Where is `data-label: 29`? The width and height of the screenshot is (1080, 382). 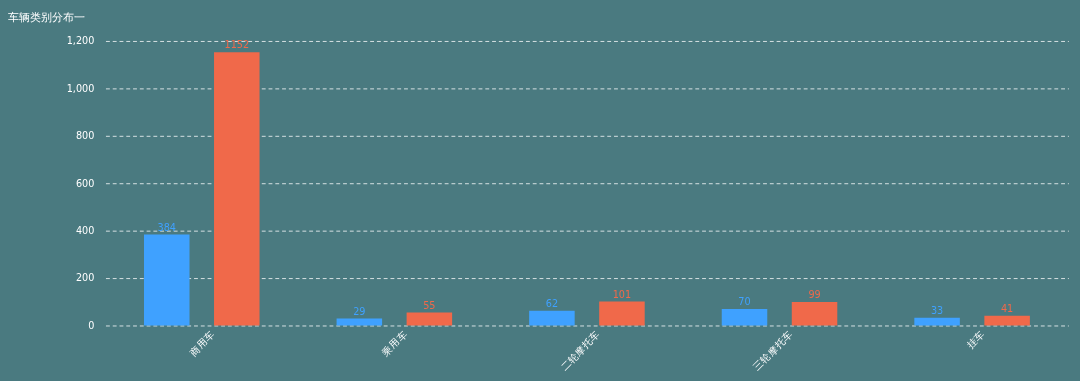 data-label: 29 is located at coordinates (359, 311).